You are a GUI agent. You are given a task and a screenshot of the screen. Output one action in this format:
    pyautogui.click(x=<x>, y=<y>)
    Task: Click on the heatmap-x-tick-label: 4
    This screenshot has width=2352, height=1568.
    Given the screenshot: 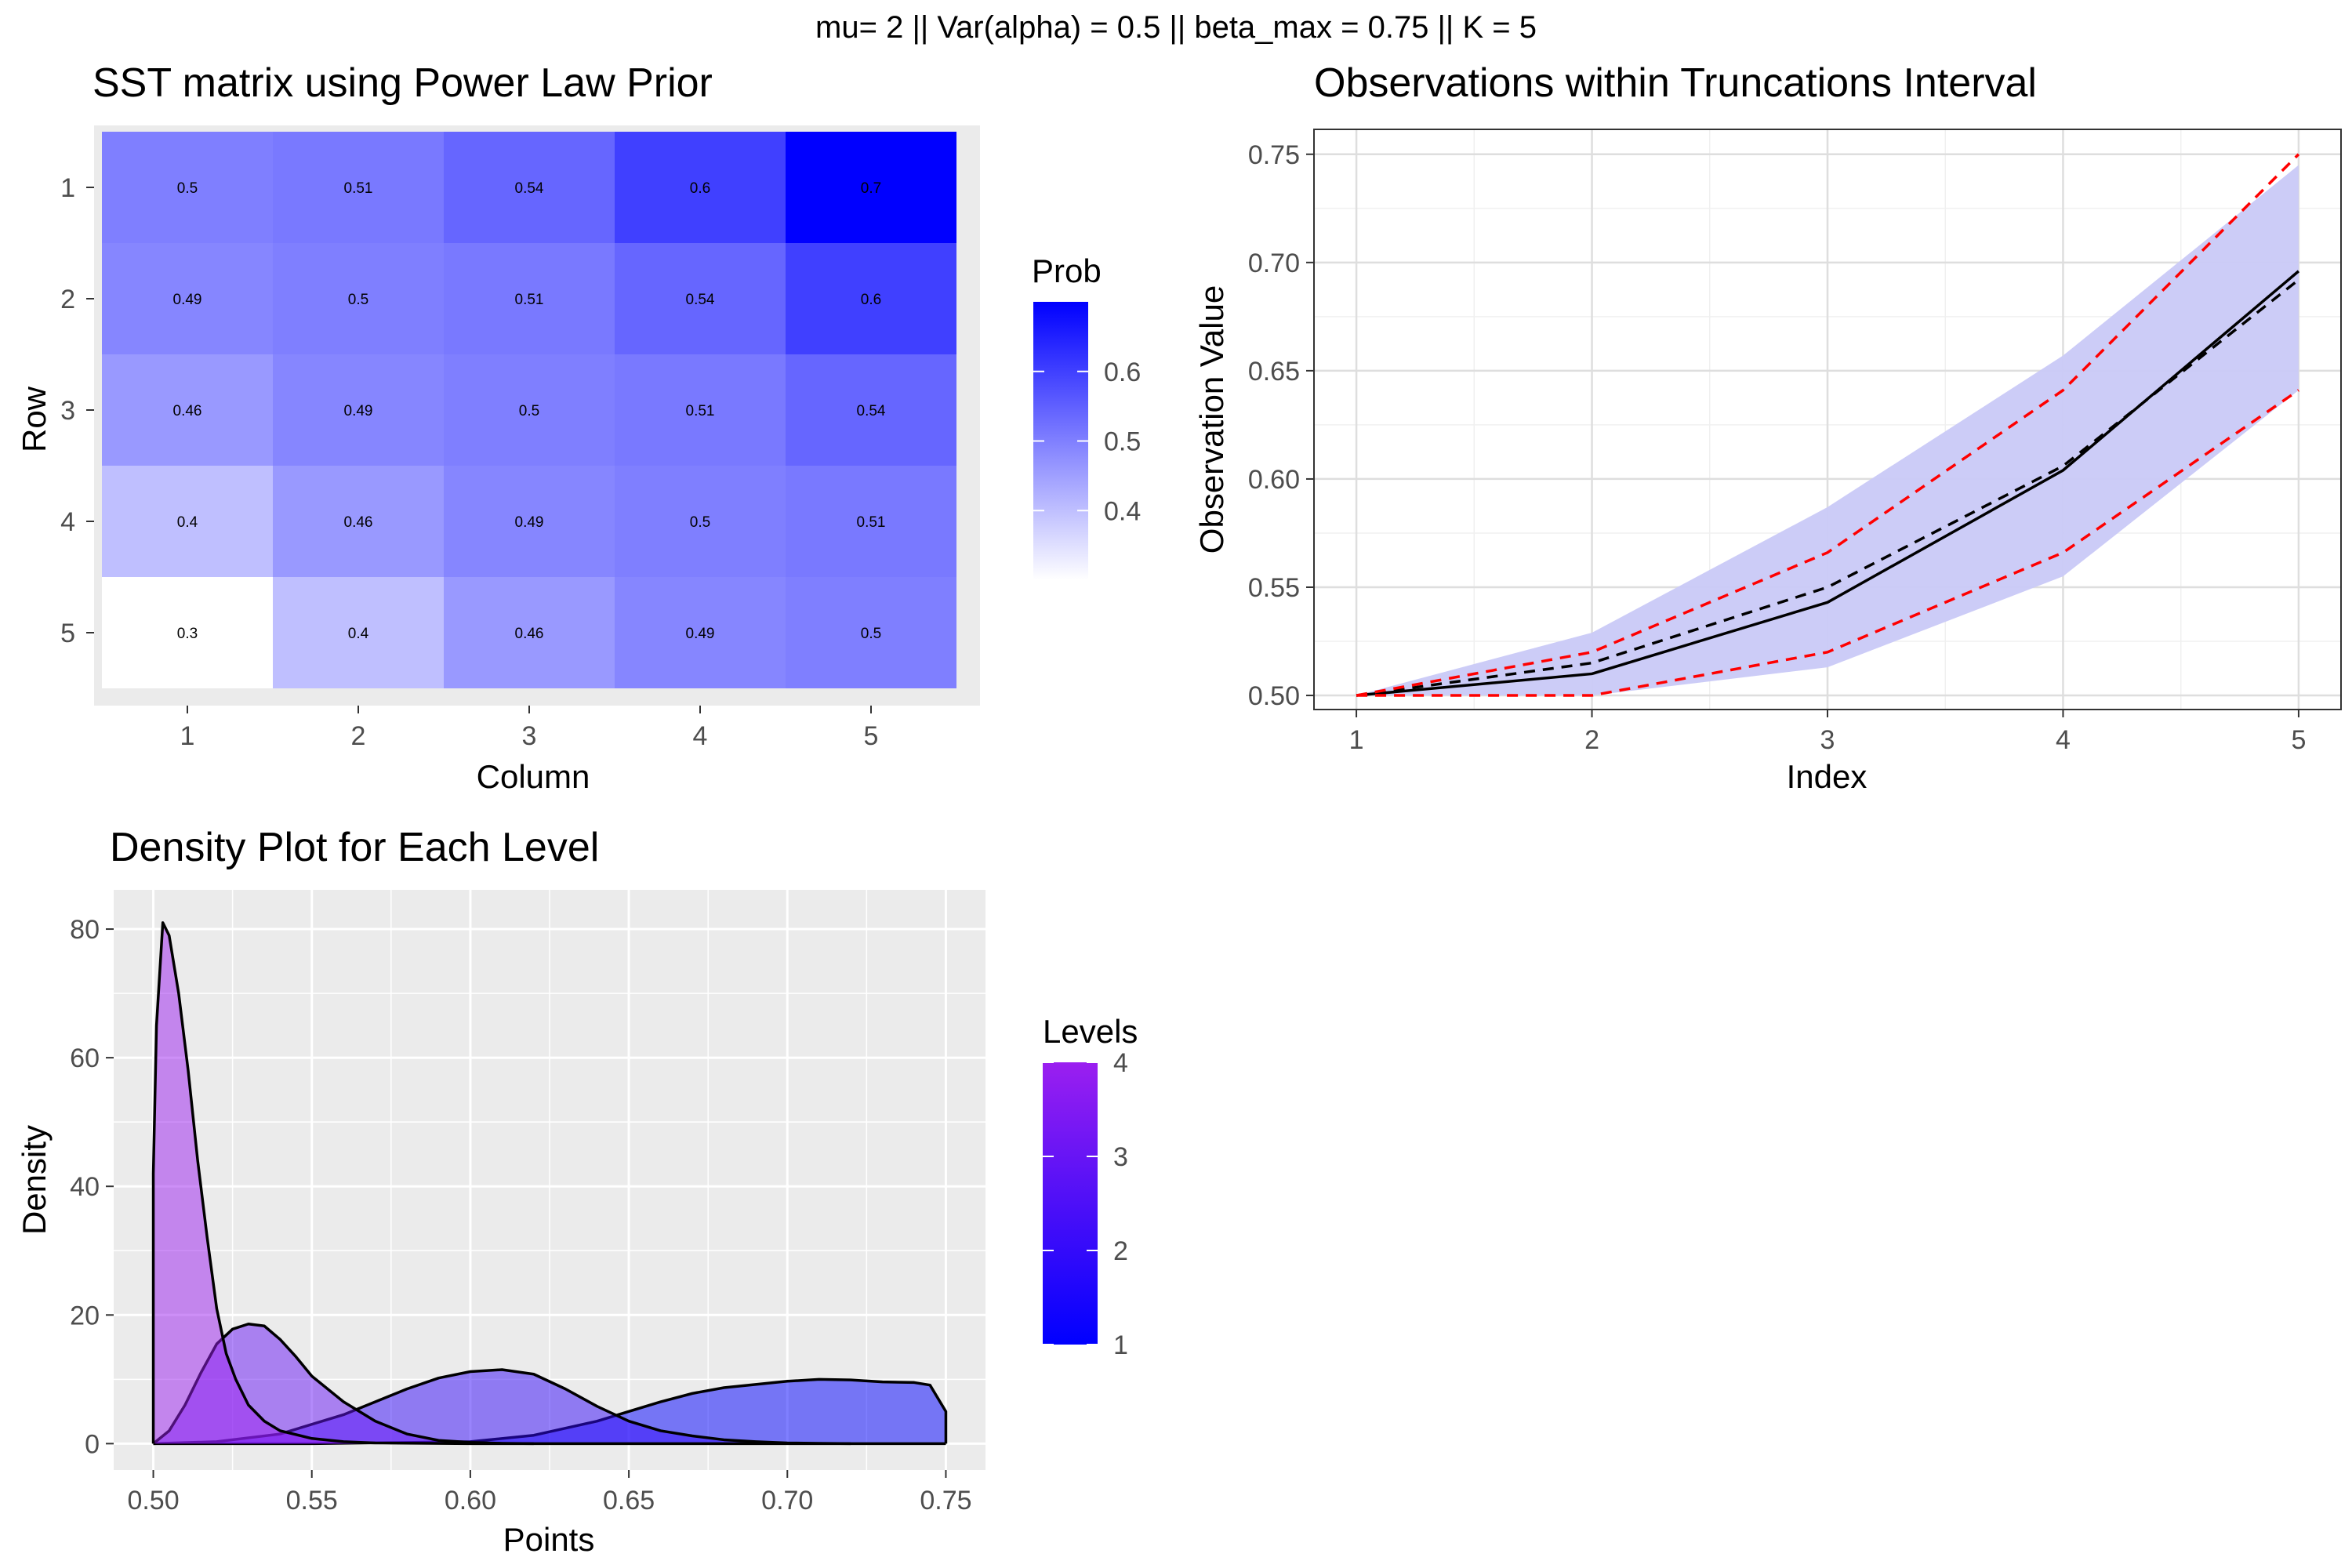 What is the action you would take?
    pyautogui.click(x=700, y=736)
    